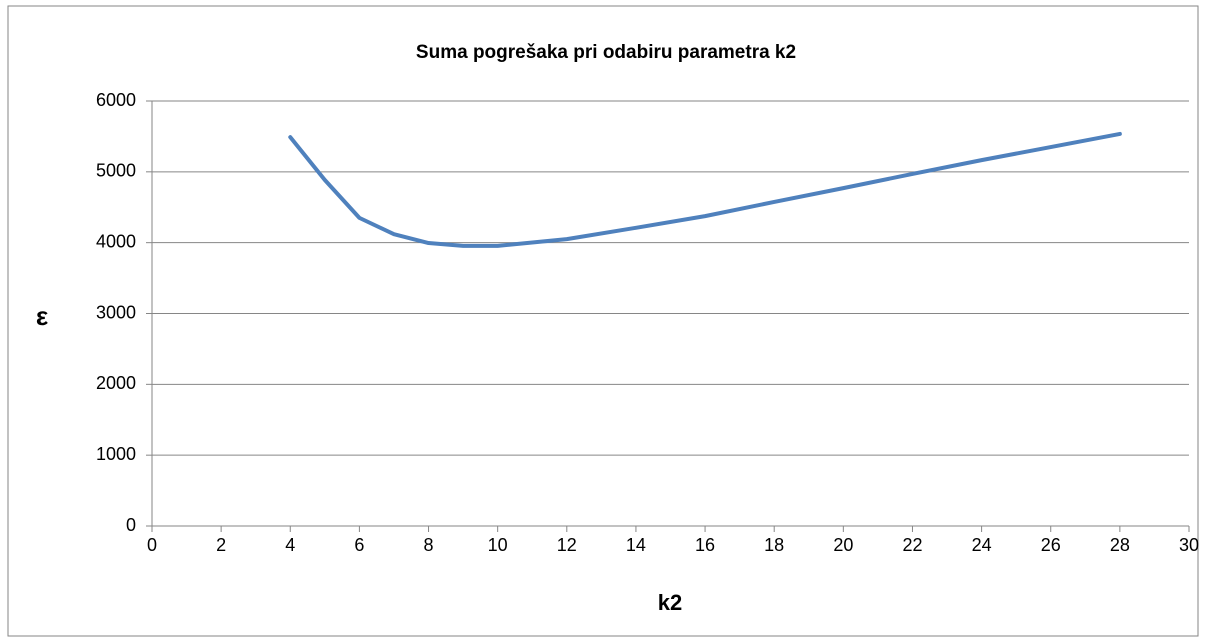  Describe the element at coordinates (116, 241) in the screenshot. I see `y-tick-label: 4000` at that location.